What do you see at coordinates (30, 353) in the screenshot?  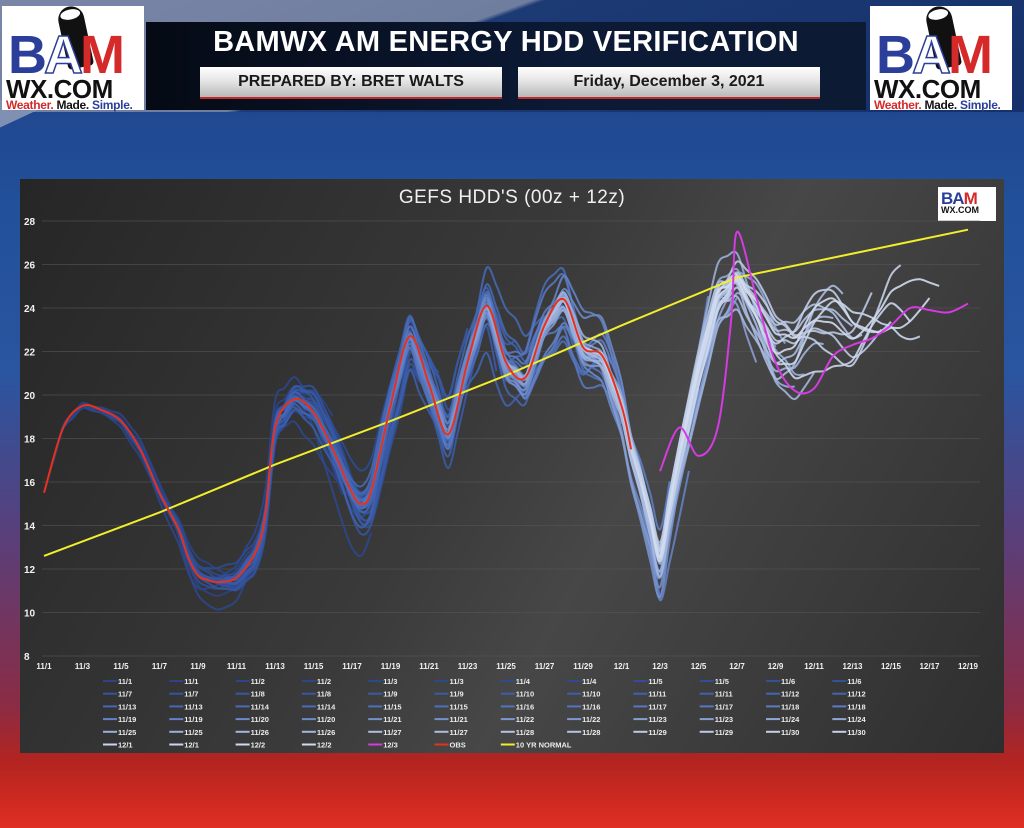 I see `y-tick-label: 22` at bounding box center [30, 353].